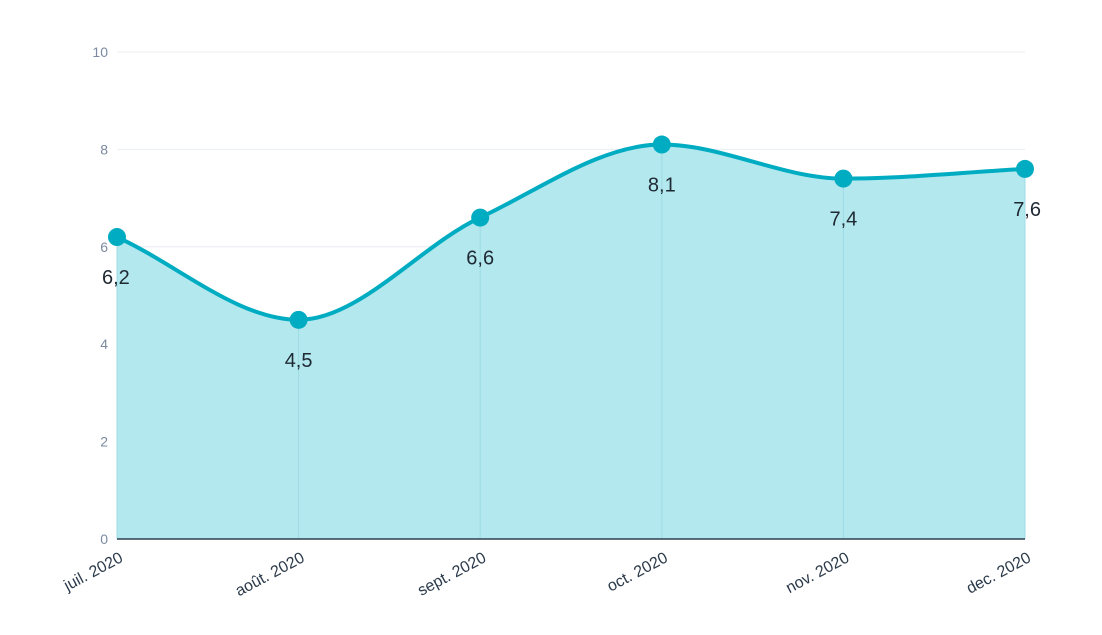 The height and width of the screenshot is (635, 1102). I want to click on data-label: 7,4, so click(843, 220).